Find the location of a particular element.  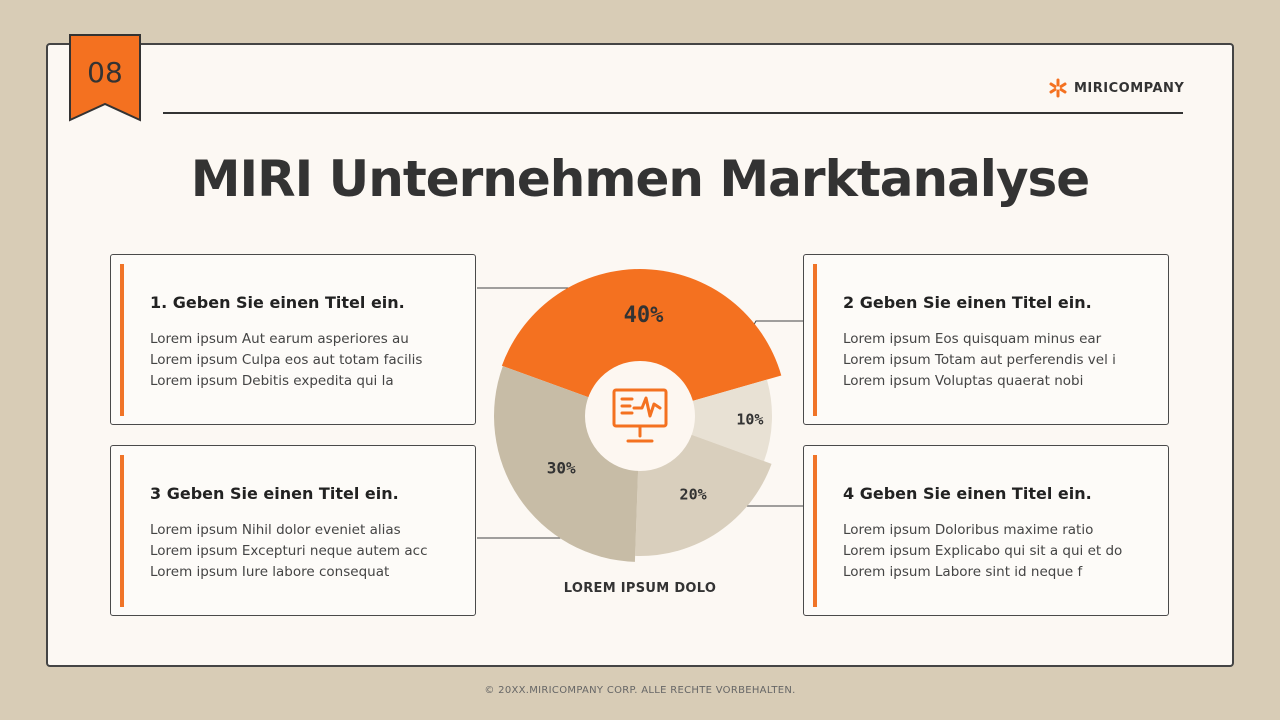

page-number: 08 is located at coordinates (105, 72).